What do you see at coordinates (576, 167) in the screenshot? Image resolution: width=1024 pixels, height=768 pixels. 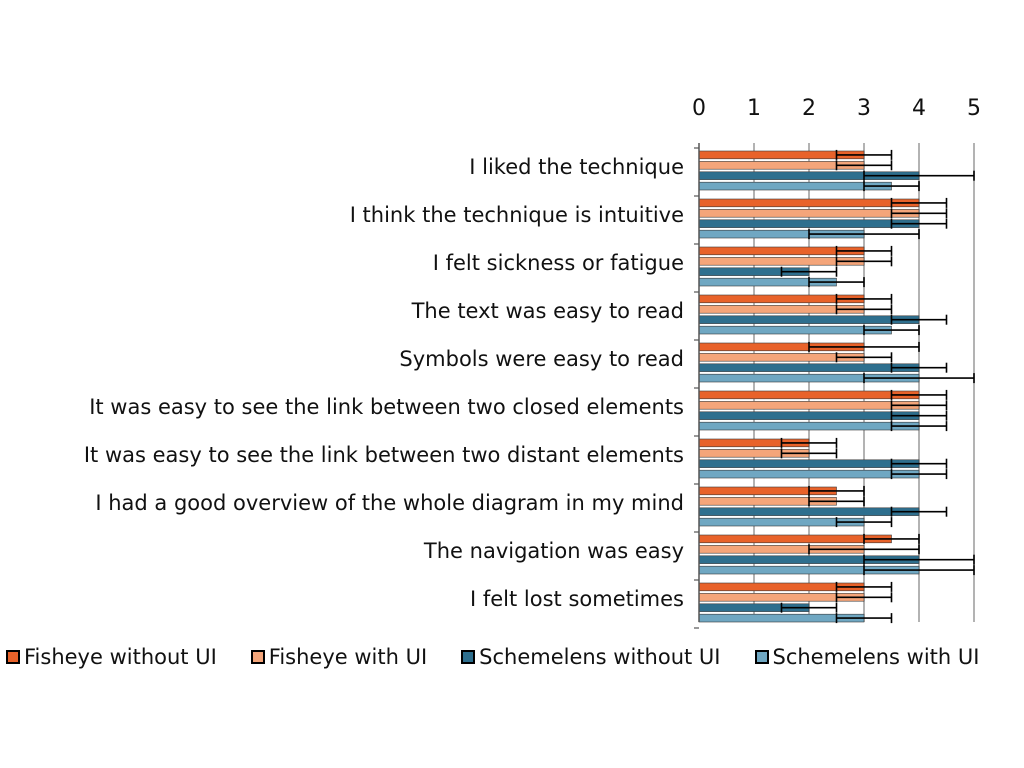 I see `category-label: I liked the technique` at bounding box center [576, 167].